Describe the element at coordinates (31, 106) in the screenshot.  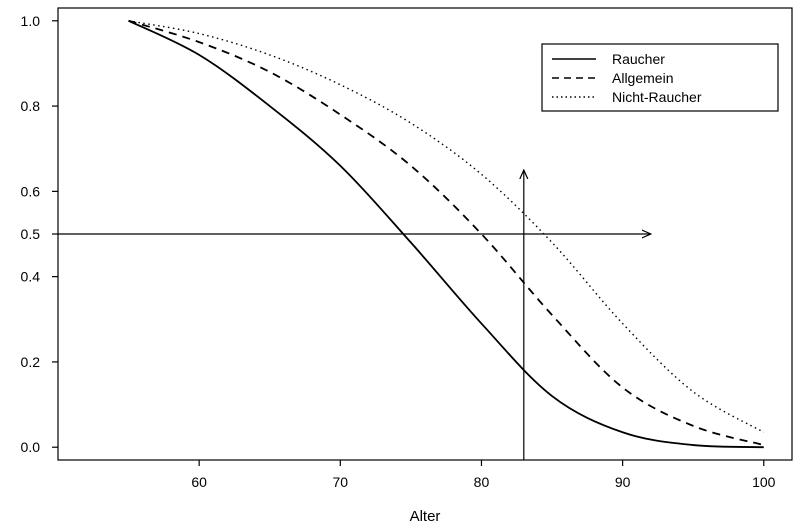
I see `y-tick-label: 0.8` at that location.